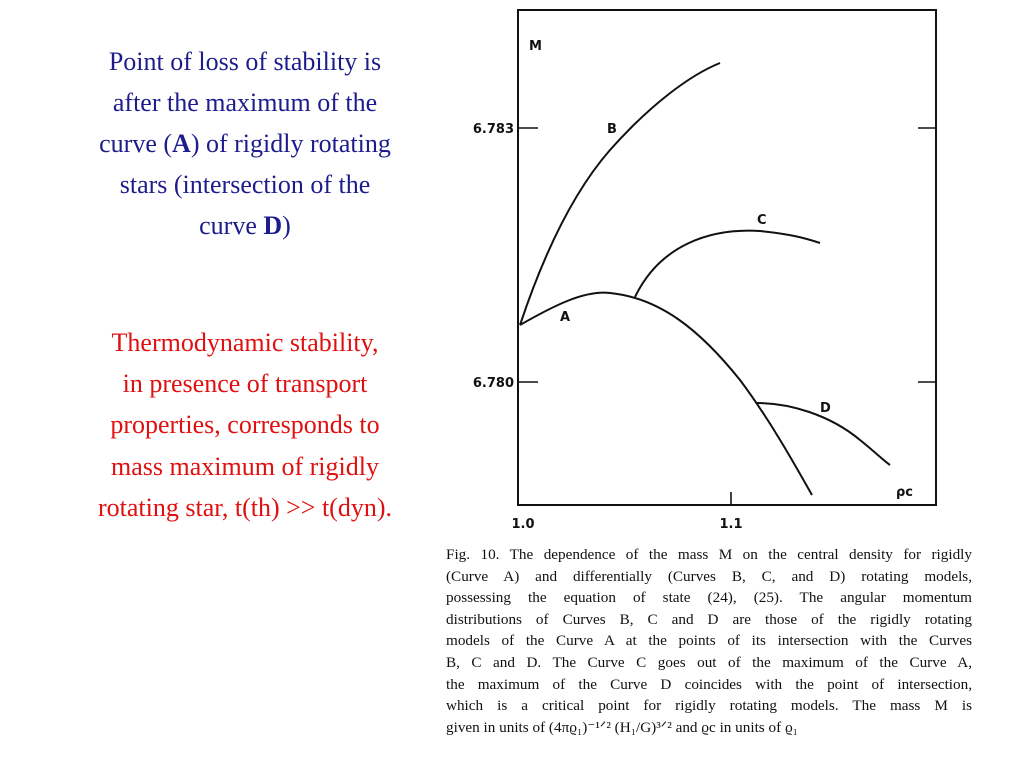 The height and width of the screenshot is (768, 1024). What do you see at coordinates (522, 524) in the screenshot?
I see `x-tick-label: 1.0` at bounding box center [522, 524].